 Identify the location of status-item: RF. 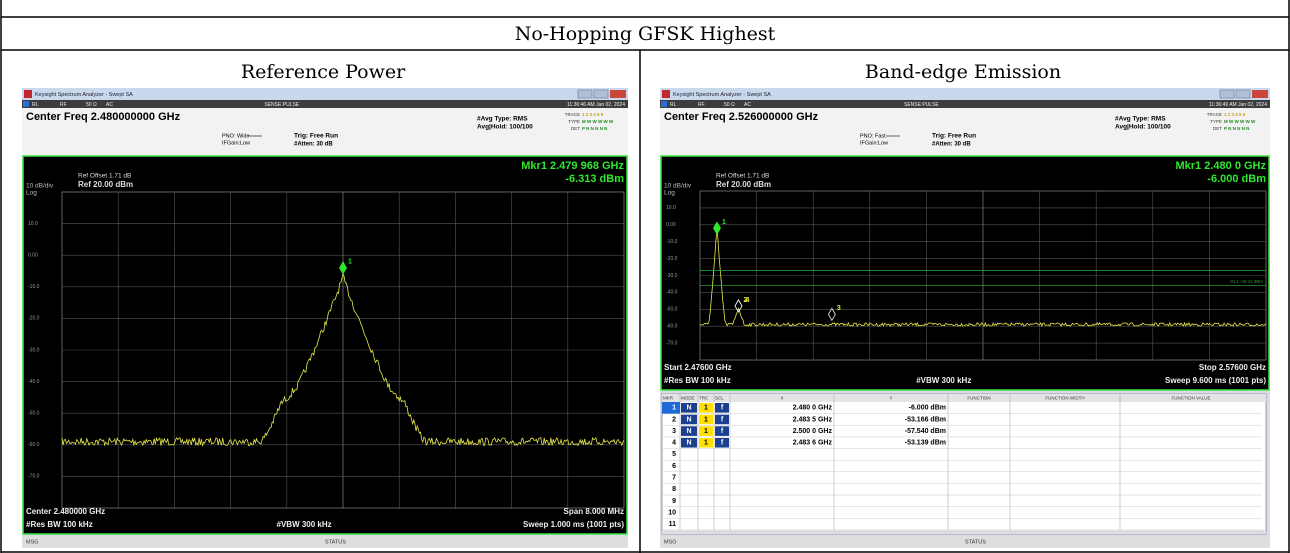
(701, 105).